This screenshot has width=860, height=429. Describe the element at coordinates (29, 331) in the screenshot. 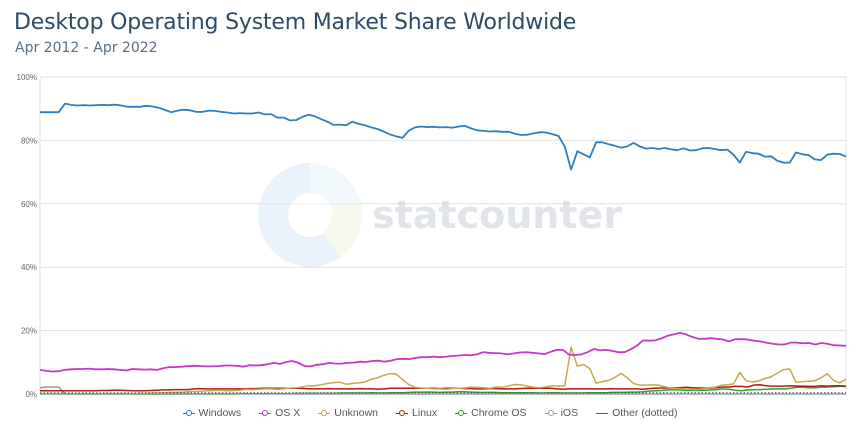

I see `y-tick-label: 20%` at that location.